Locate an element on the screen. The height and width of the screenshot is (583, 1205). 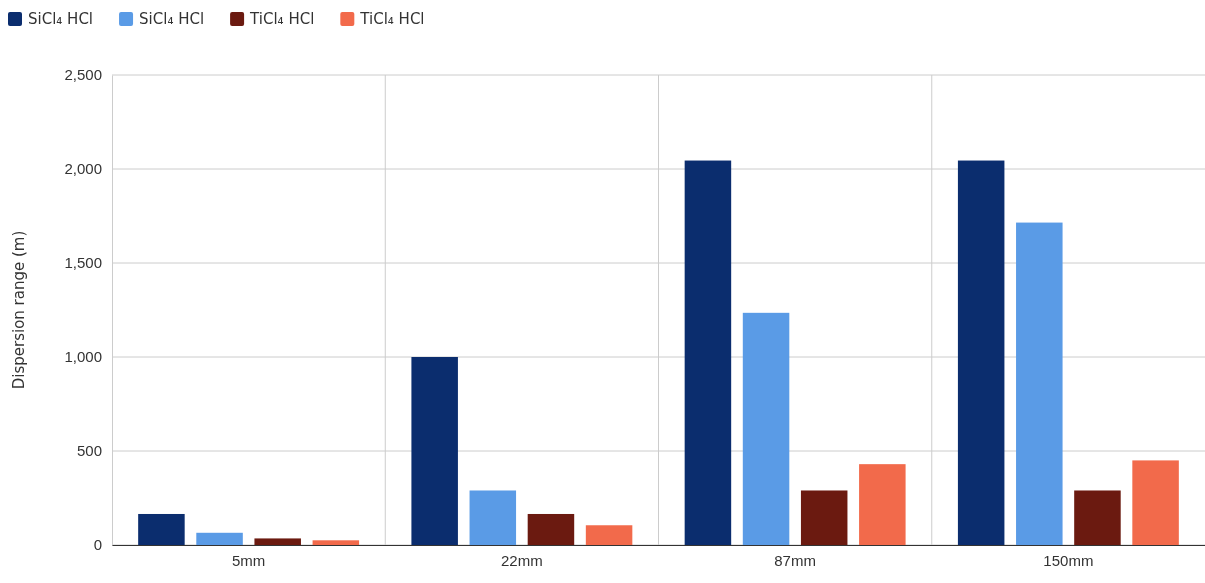
y-tick-label: 2,000 is located at coordinates (83, 169).